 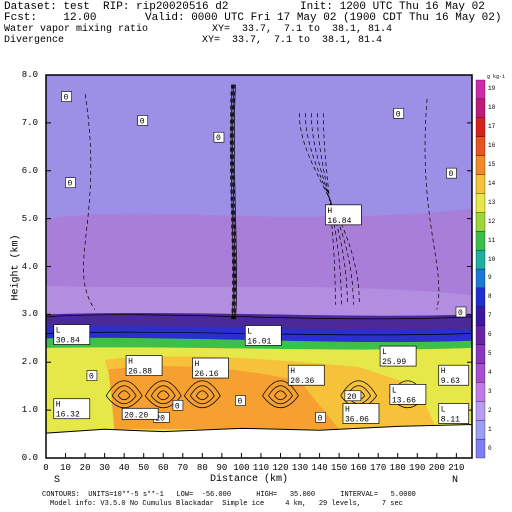 I want to click on colorbar-label: 8, so click(x=490, y=297).